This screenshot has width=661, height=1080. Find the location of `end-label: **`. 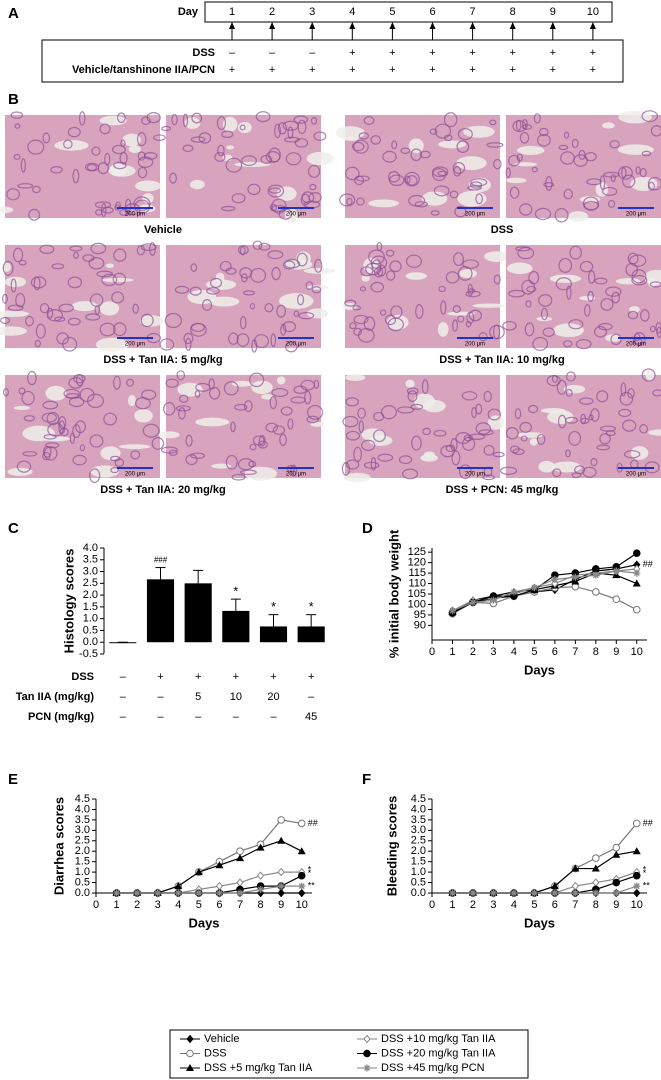

end-label: ** is located at coordinates (312, 885).